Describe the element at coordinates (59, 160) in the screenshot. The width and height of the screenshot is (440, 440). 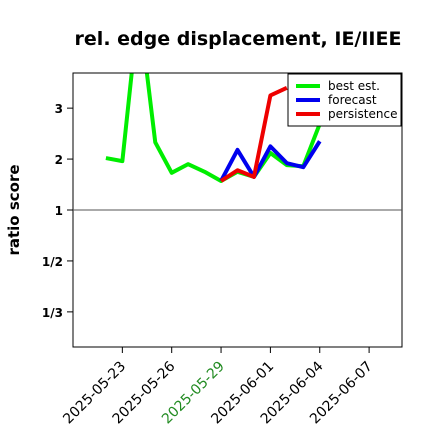
I see `y-tick-label: 2` at that location.